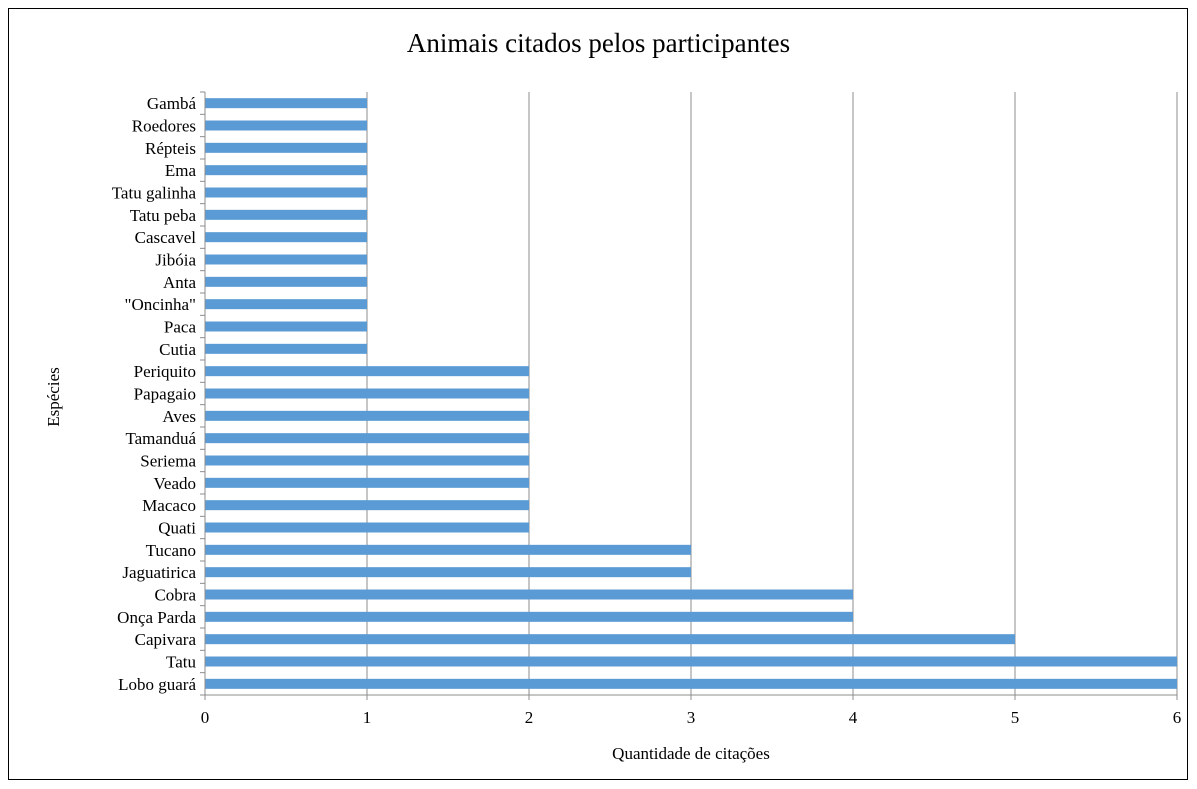  I want to click on y-tick-label: Onça Parda, so click(156, 617).